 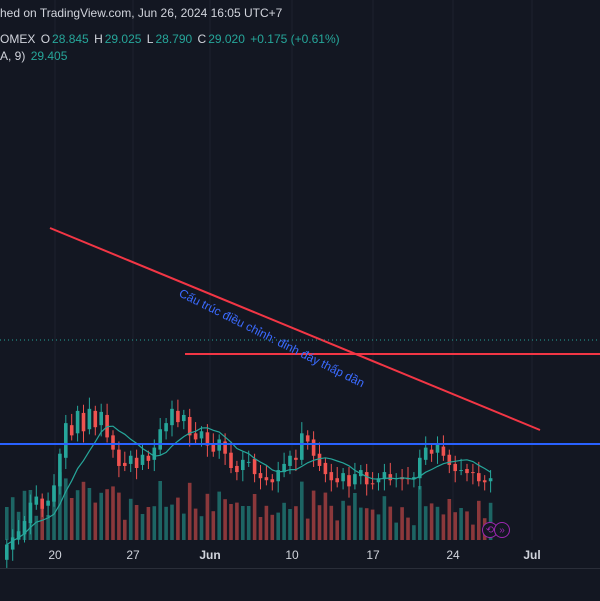 I want to click on low-value: 28.790, so click(x=174, y=39).